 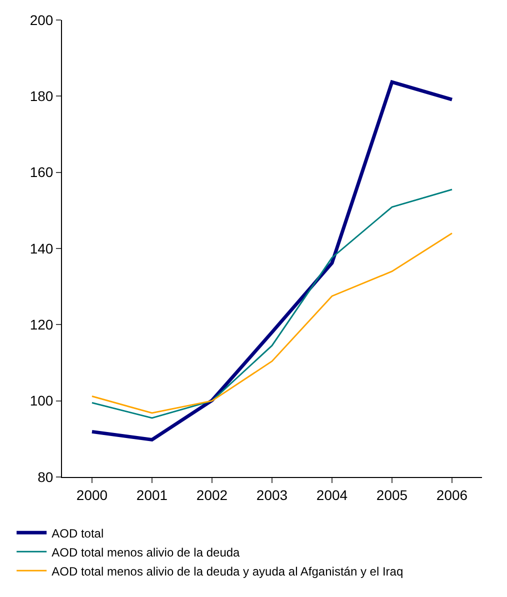 I want to click on legend-label: AOD total menos alivio de la deuda, so click(x=146, y=552).